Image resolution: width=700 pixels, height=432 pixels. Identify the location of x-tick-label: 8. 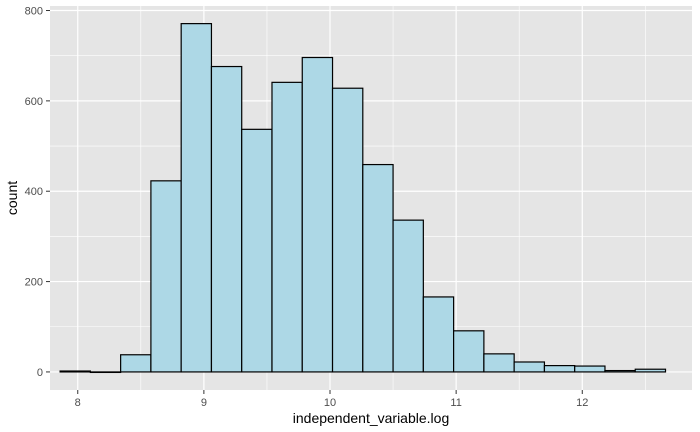
(78, 403).